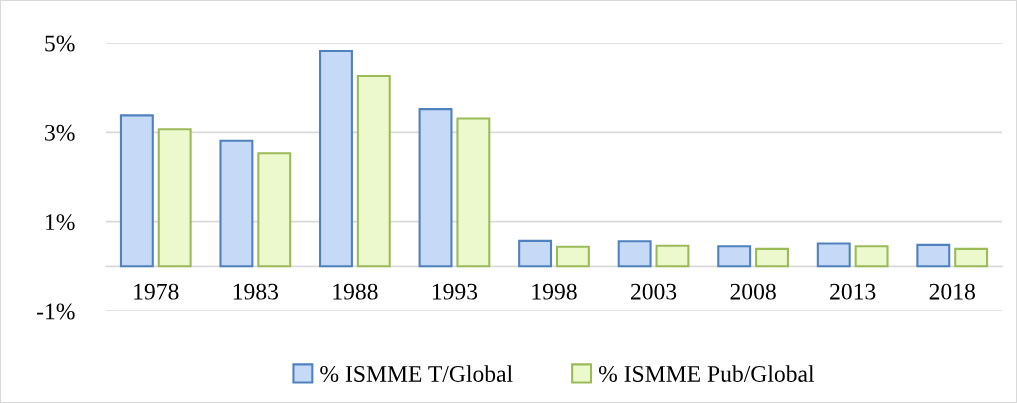 This screenshot has width=1017, height=403. Describe the element at coordinates (706, 373) in the screenshot. I see `legend-label: % ISMME Pub/Global` at that location.